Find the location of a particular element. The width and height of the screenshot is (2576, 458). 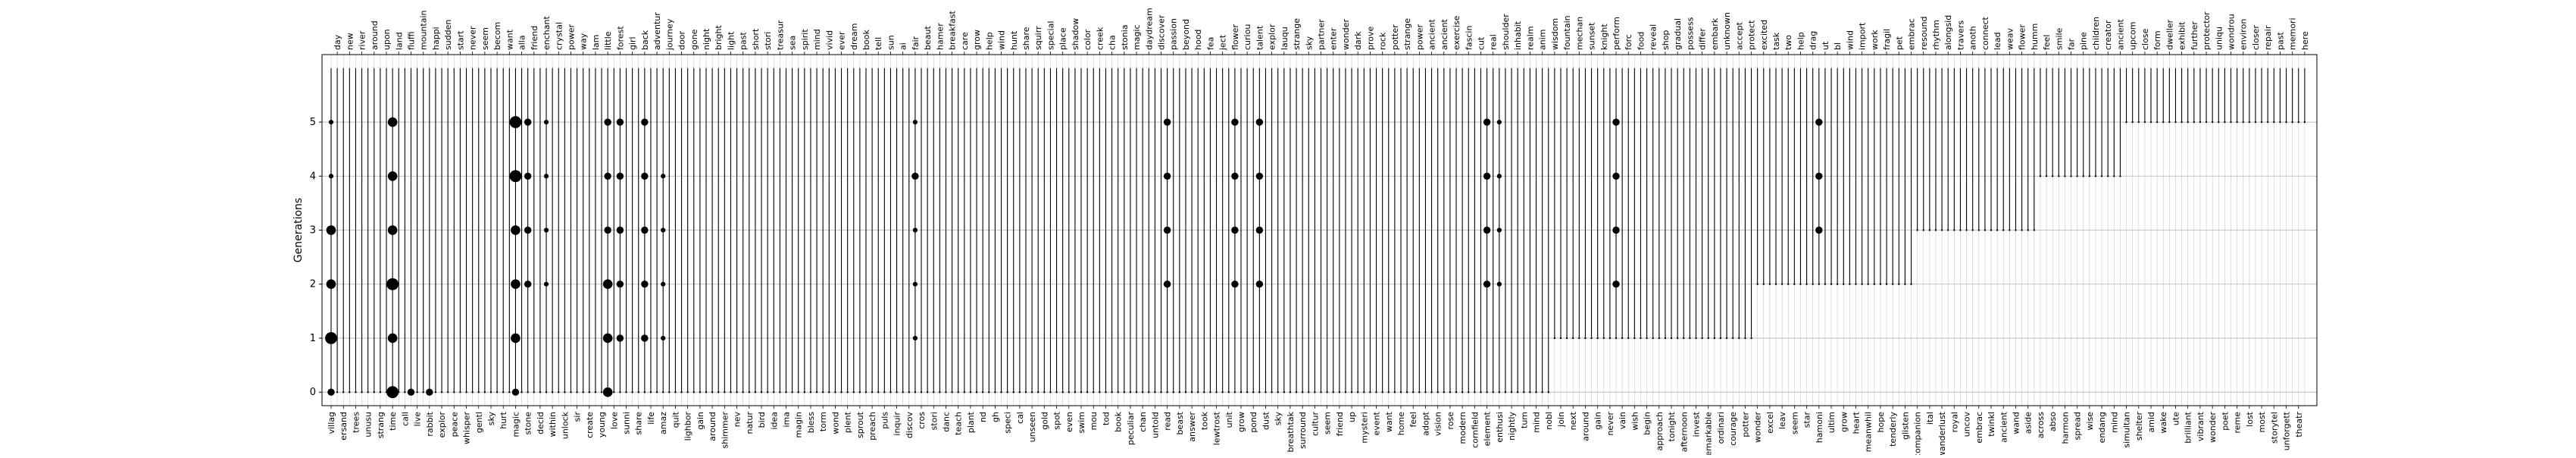

y-tick-label: 4 is located at coordinates (313, 176).